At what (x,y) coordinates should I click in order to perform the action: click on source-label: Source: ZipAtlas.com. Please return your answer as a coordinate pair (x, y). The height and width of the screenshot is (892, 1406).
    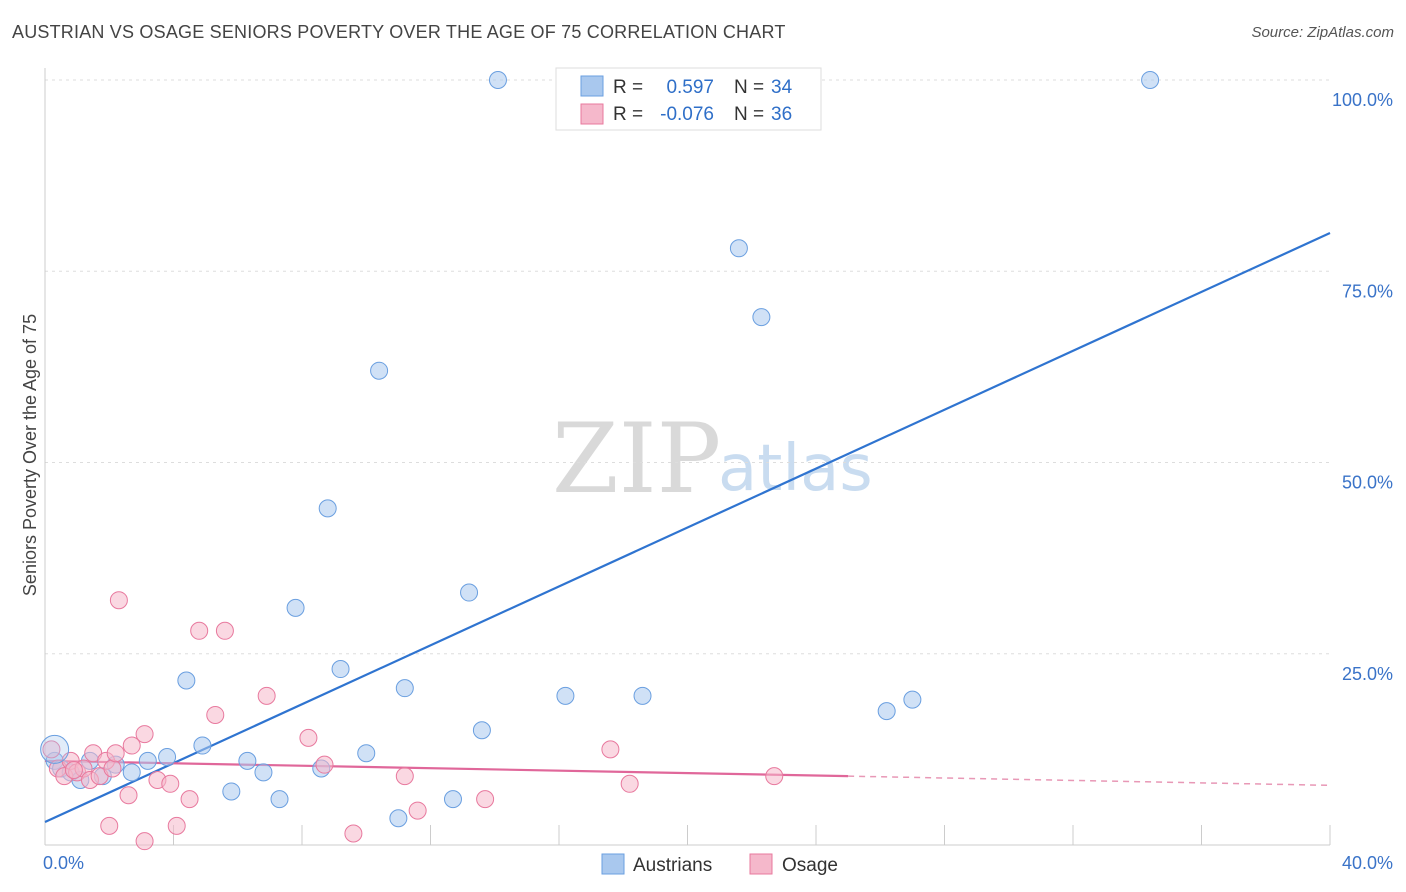
    Looking at the image, I should click on (1322, 32).